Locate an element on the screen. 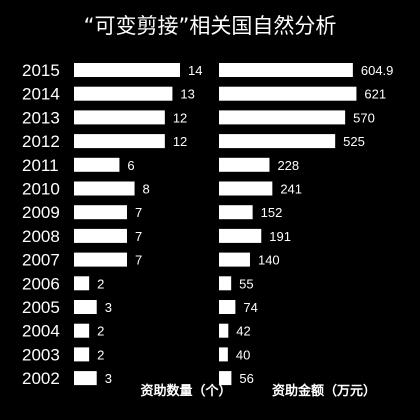  series-left-caption: 资助数量（个） is located at coordinates (185, 391).